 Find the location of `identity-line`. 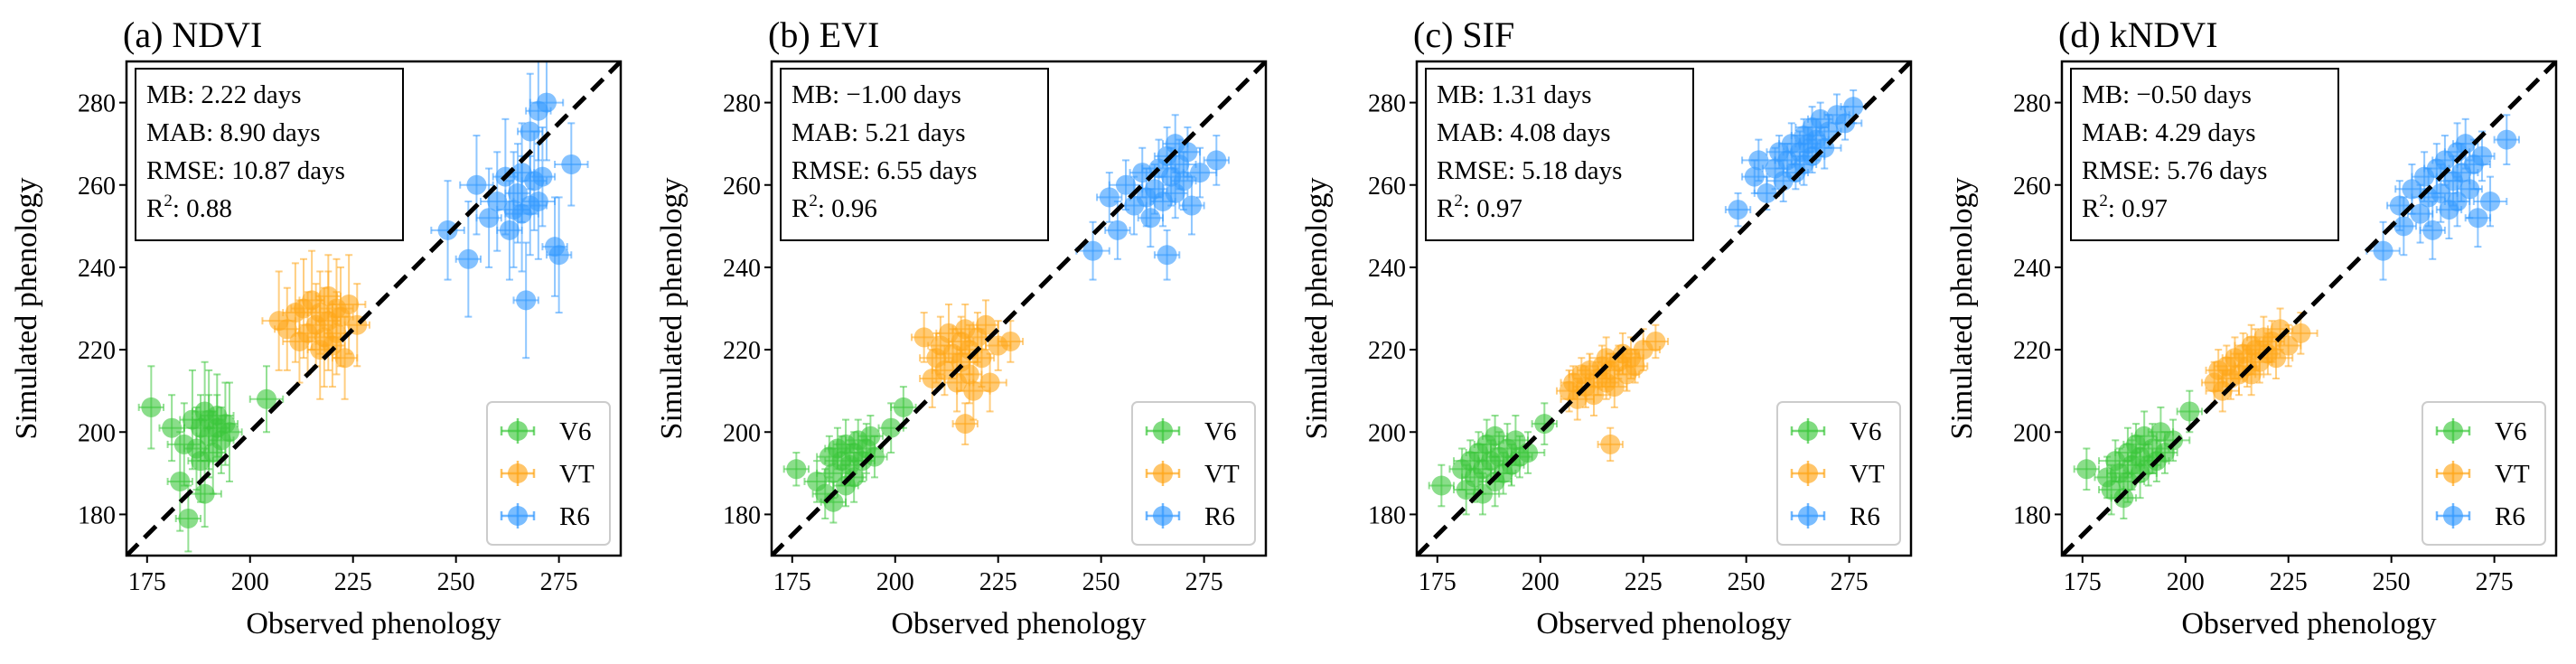

identity-line is located at coordinates (1019, 309).